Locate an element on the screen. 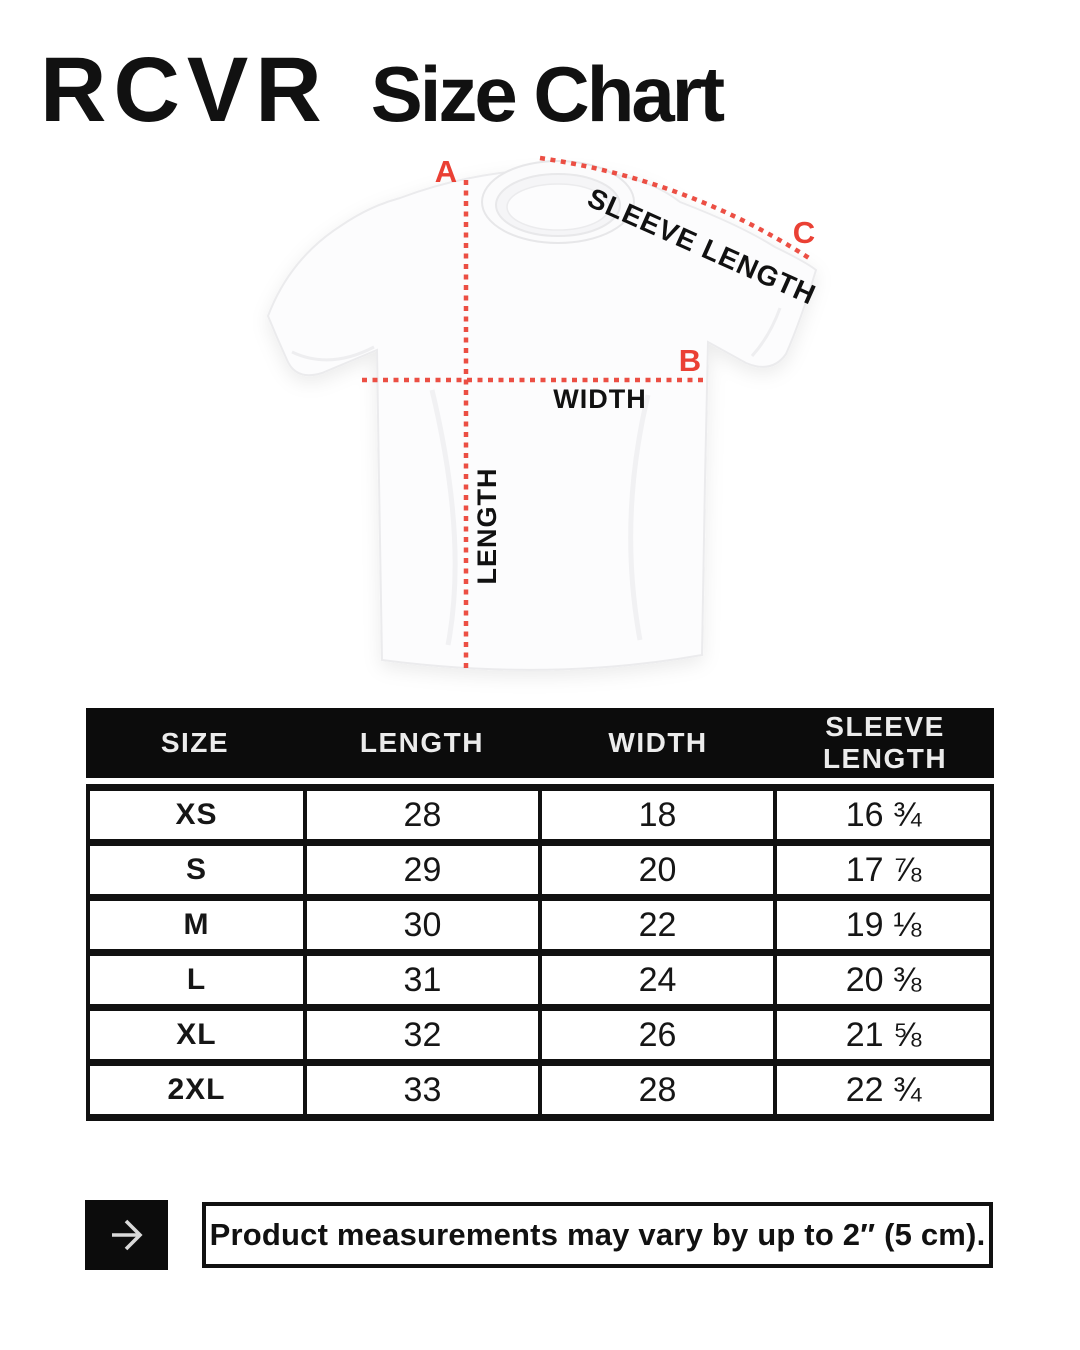 The width and height of the screenshot is (1080, 1350). width-cell: 24 is located at coordinates (657, 980).